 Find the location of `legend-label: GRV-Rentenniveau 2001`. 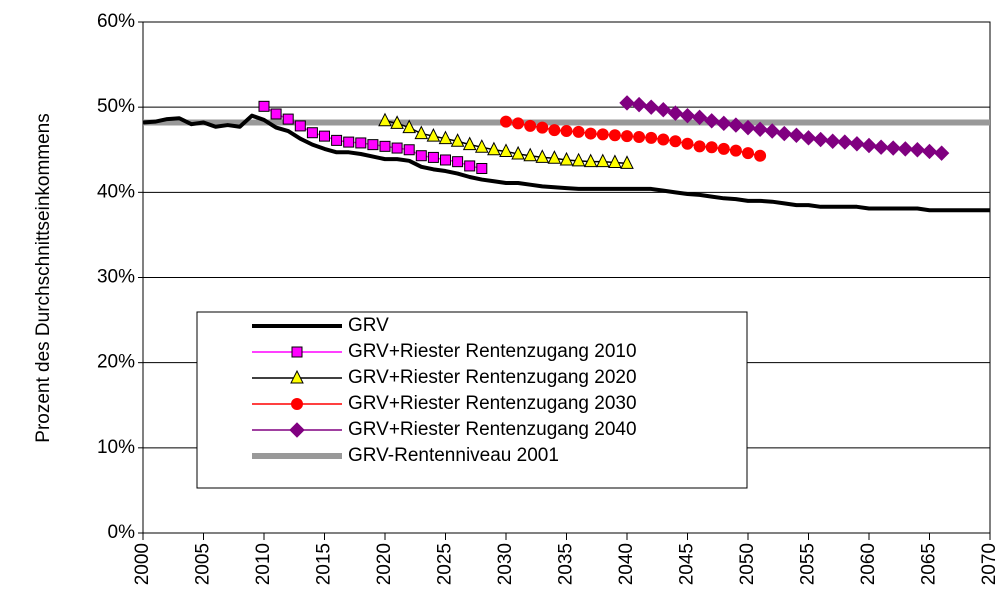

legend-label: GRV-Rentenniveau 2001 is located at coordinates (453, 455).